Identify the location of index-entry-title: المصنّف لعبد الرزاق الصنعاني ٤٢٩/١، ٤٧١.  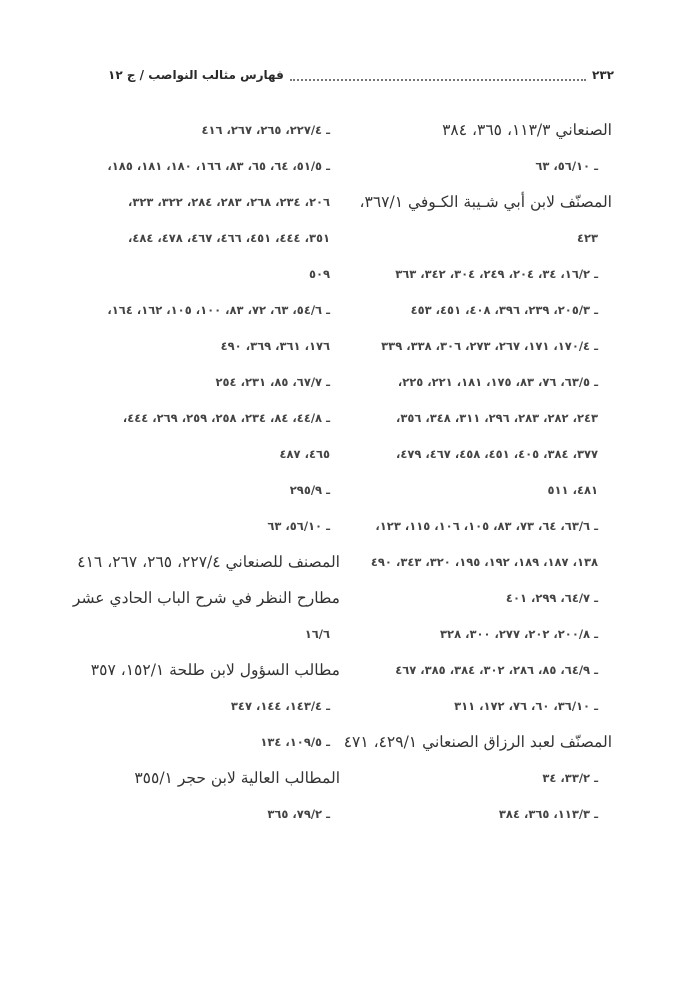
(477, 742).